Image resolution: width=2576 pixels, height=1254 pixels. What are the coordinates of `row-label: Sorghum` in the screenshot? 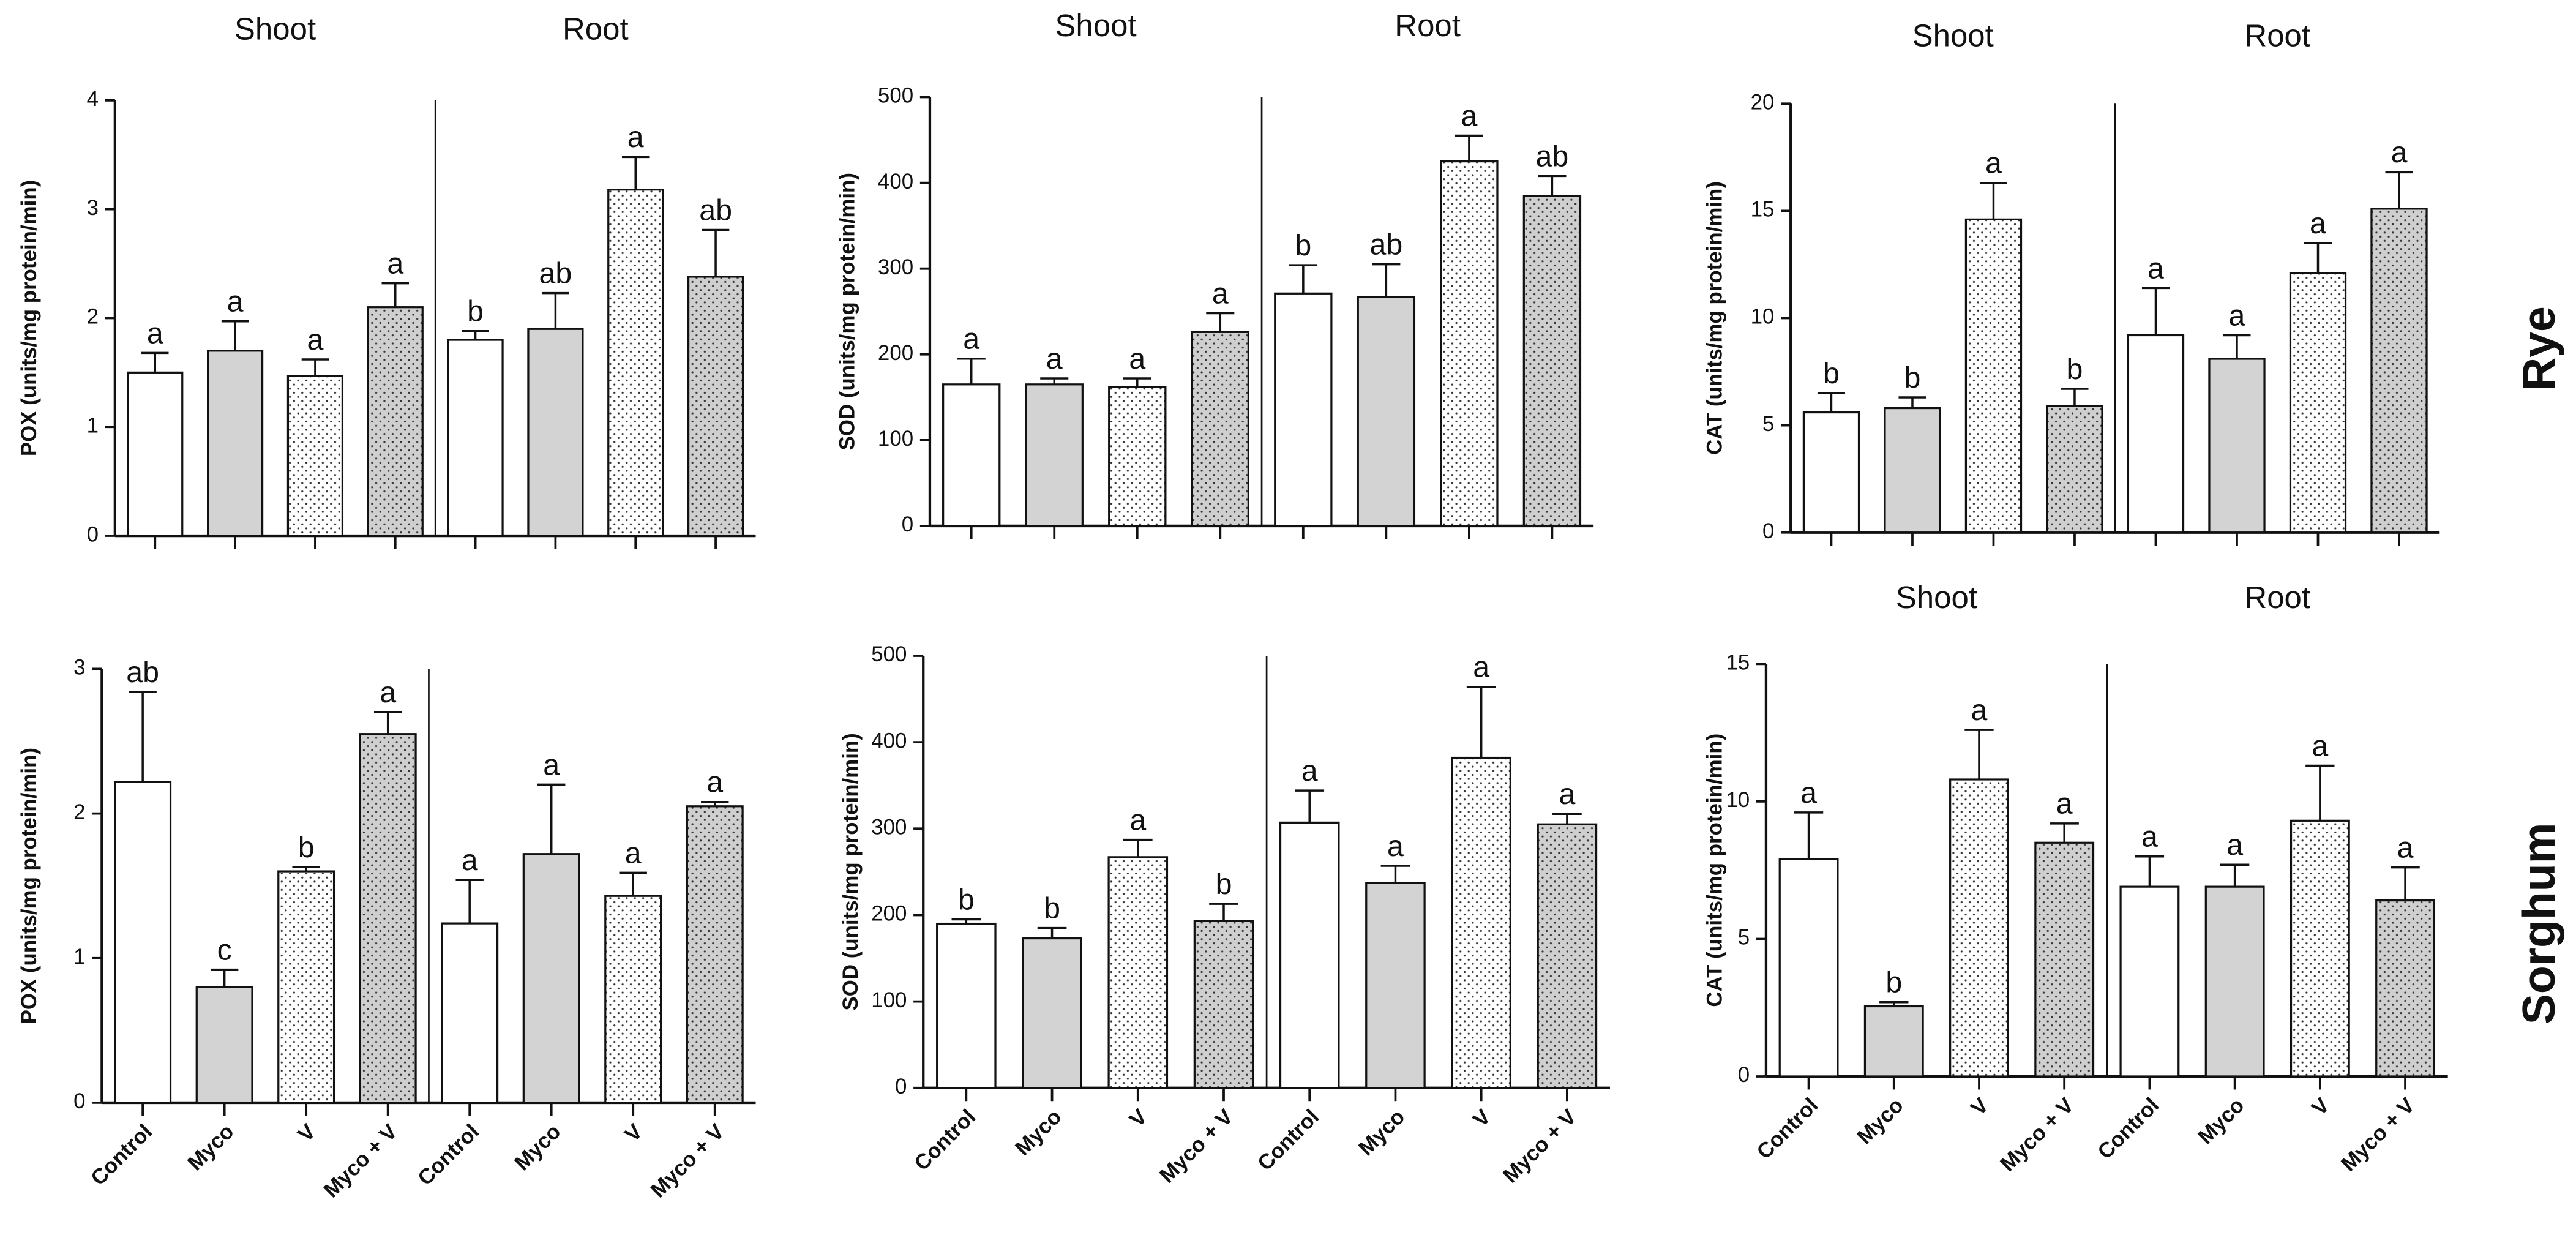 It's located at (2538, 924).